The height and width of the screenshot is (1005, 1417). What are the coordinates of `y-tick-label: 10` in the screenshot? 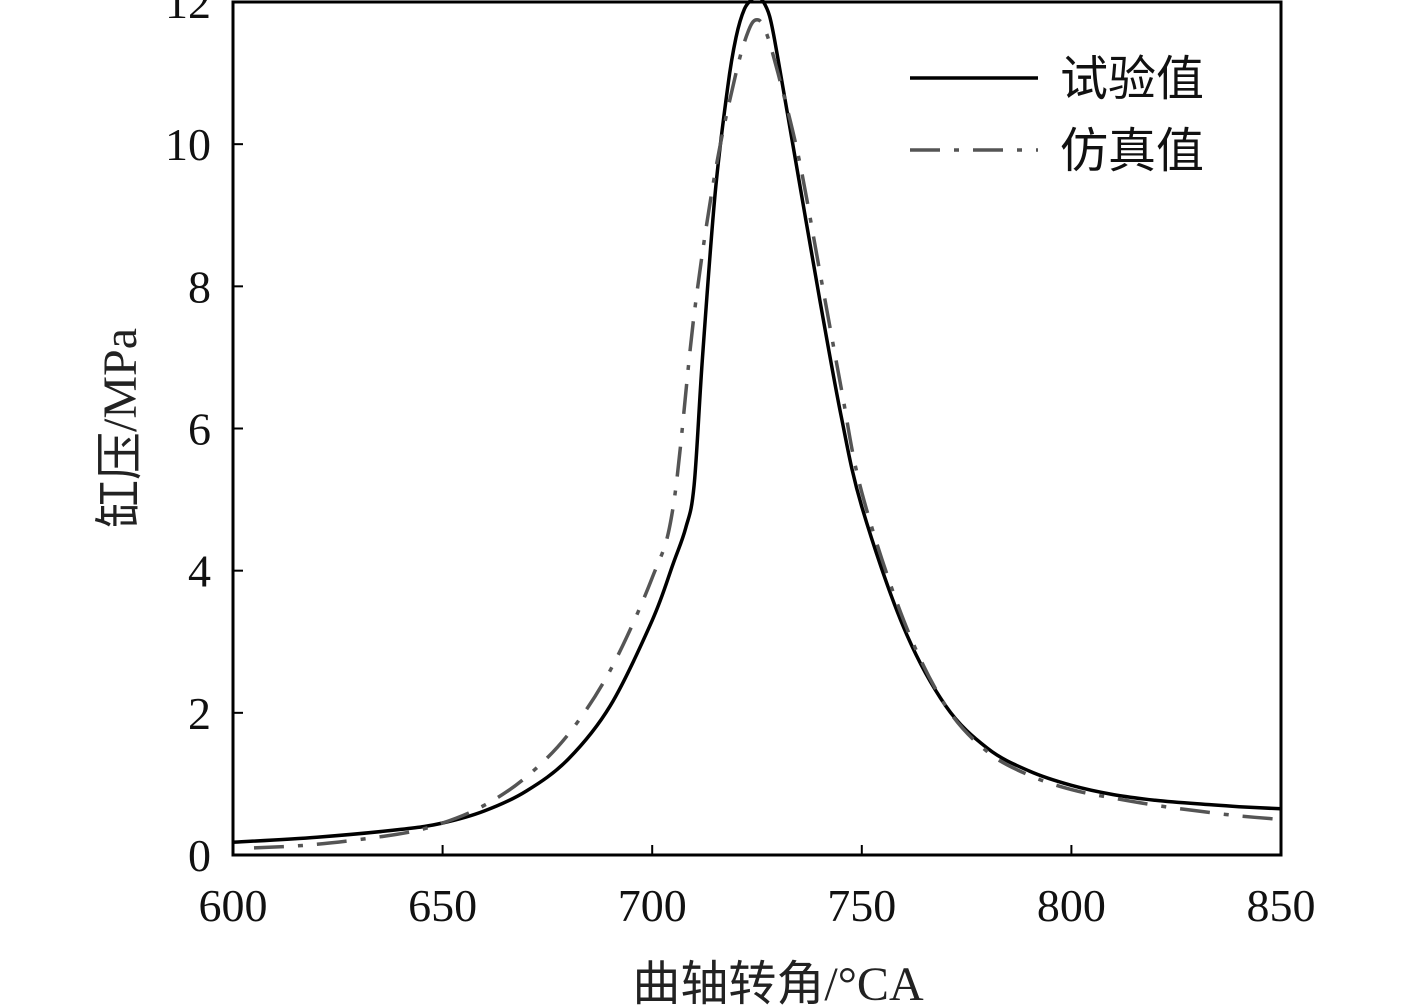 It's located at (188, 144).